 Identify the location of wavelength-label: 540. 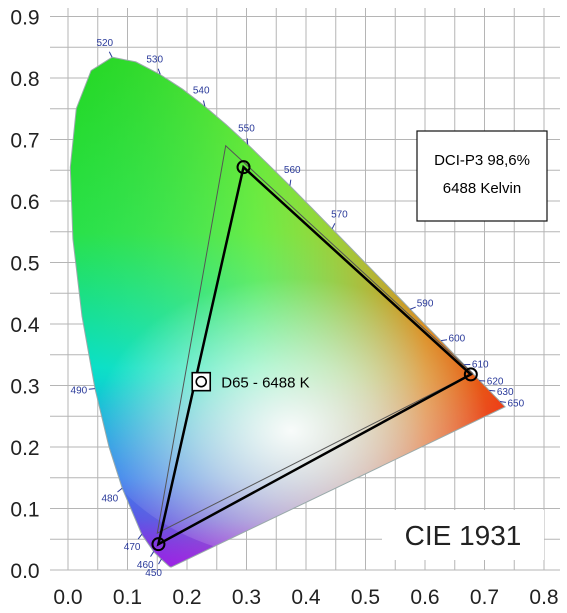
(201, 91).